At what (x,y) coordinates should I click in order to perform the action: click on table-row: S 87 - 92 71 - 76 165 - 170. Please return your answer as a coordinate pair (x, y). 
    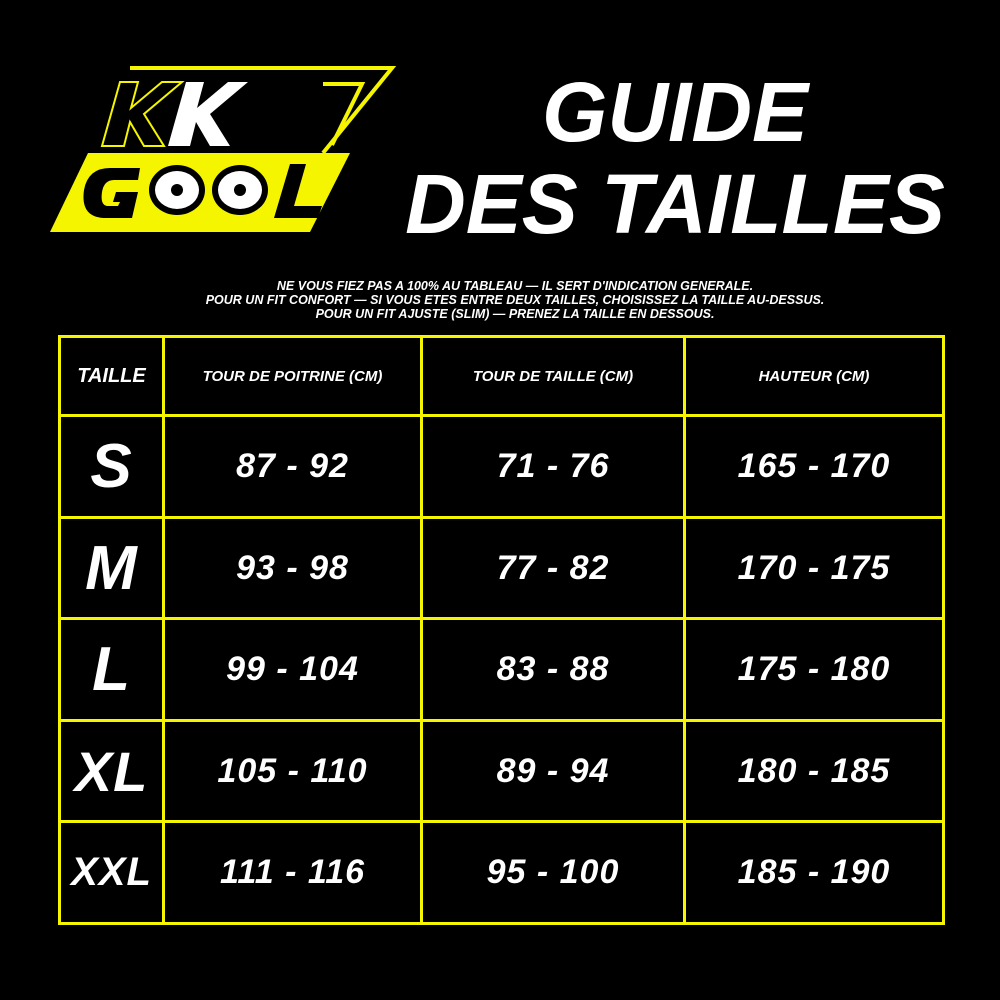
    Looking at the image, I should click on (501, 466).